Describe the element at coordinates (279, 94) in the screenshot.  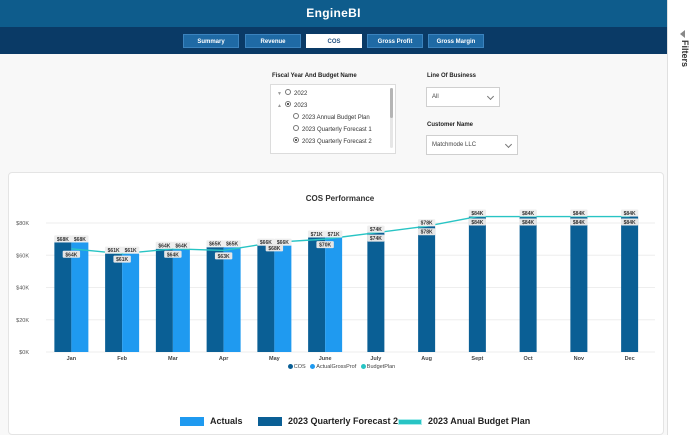
I see `expand-chevron-icon: ▼` at that location.